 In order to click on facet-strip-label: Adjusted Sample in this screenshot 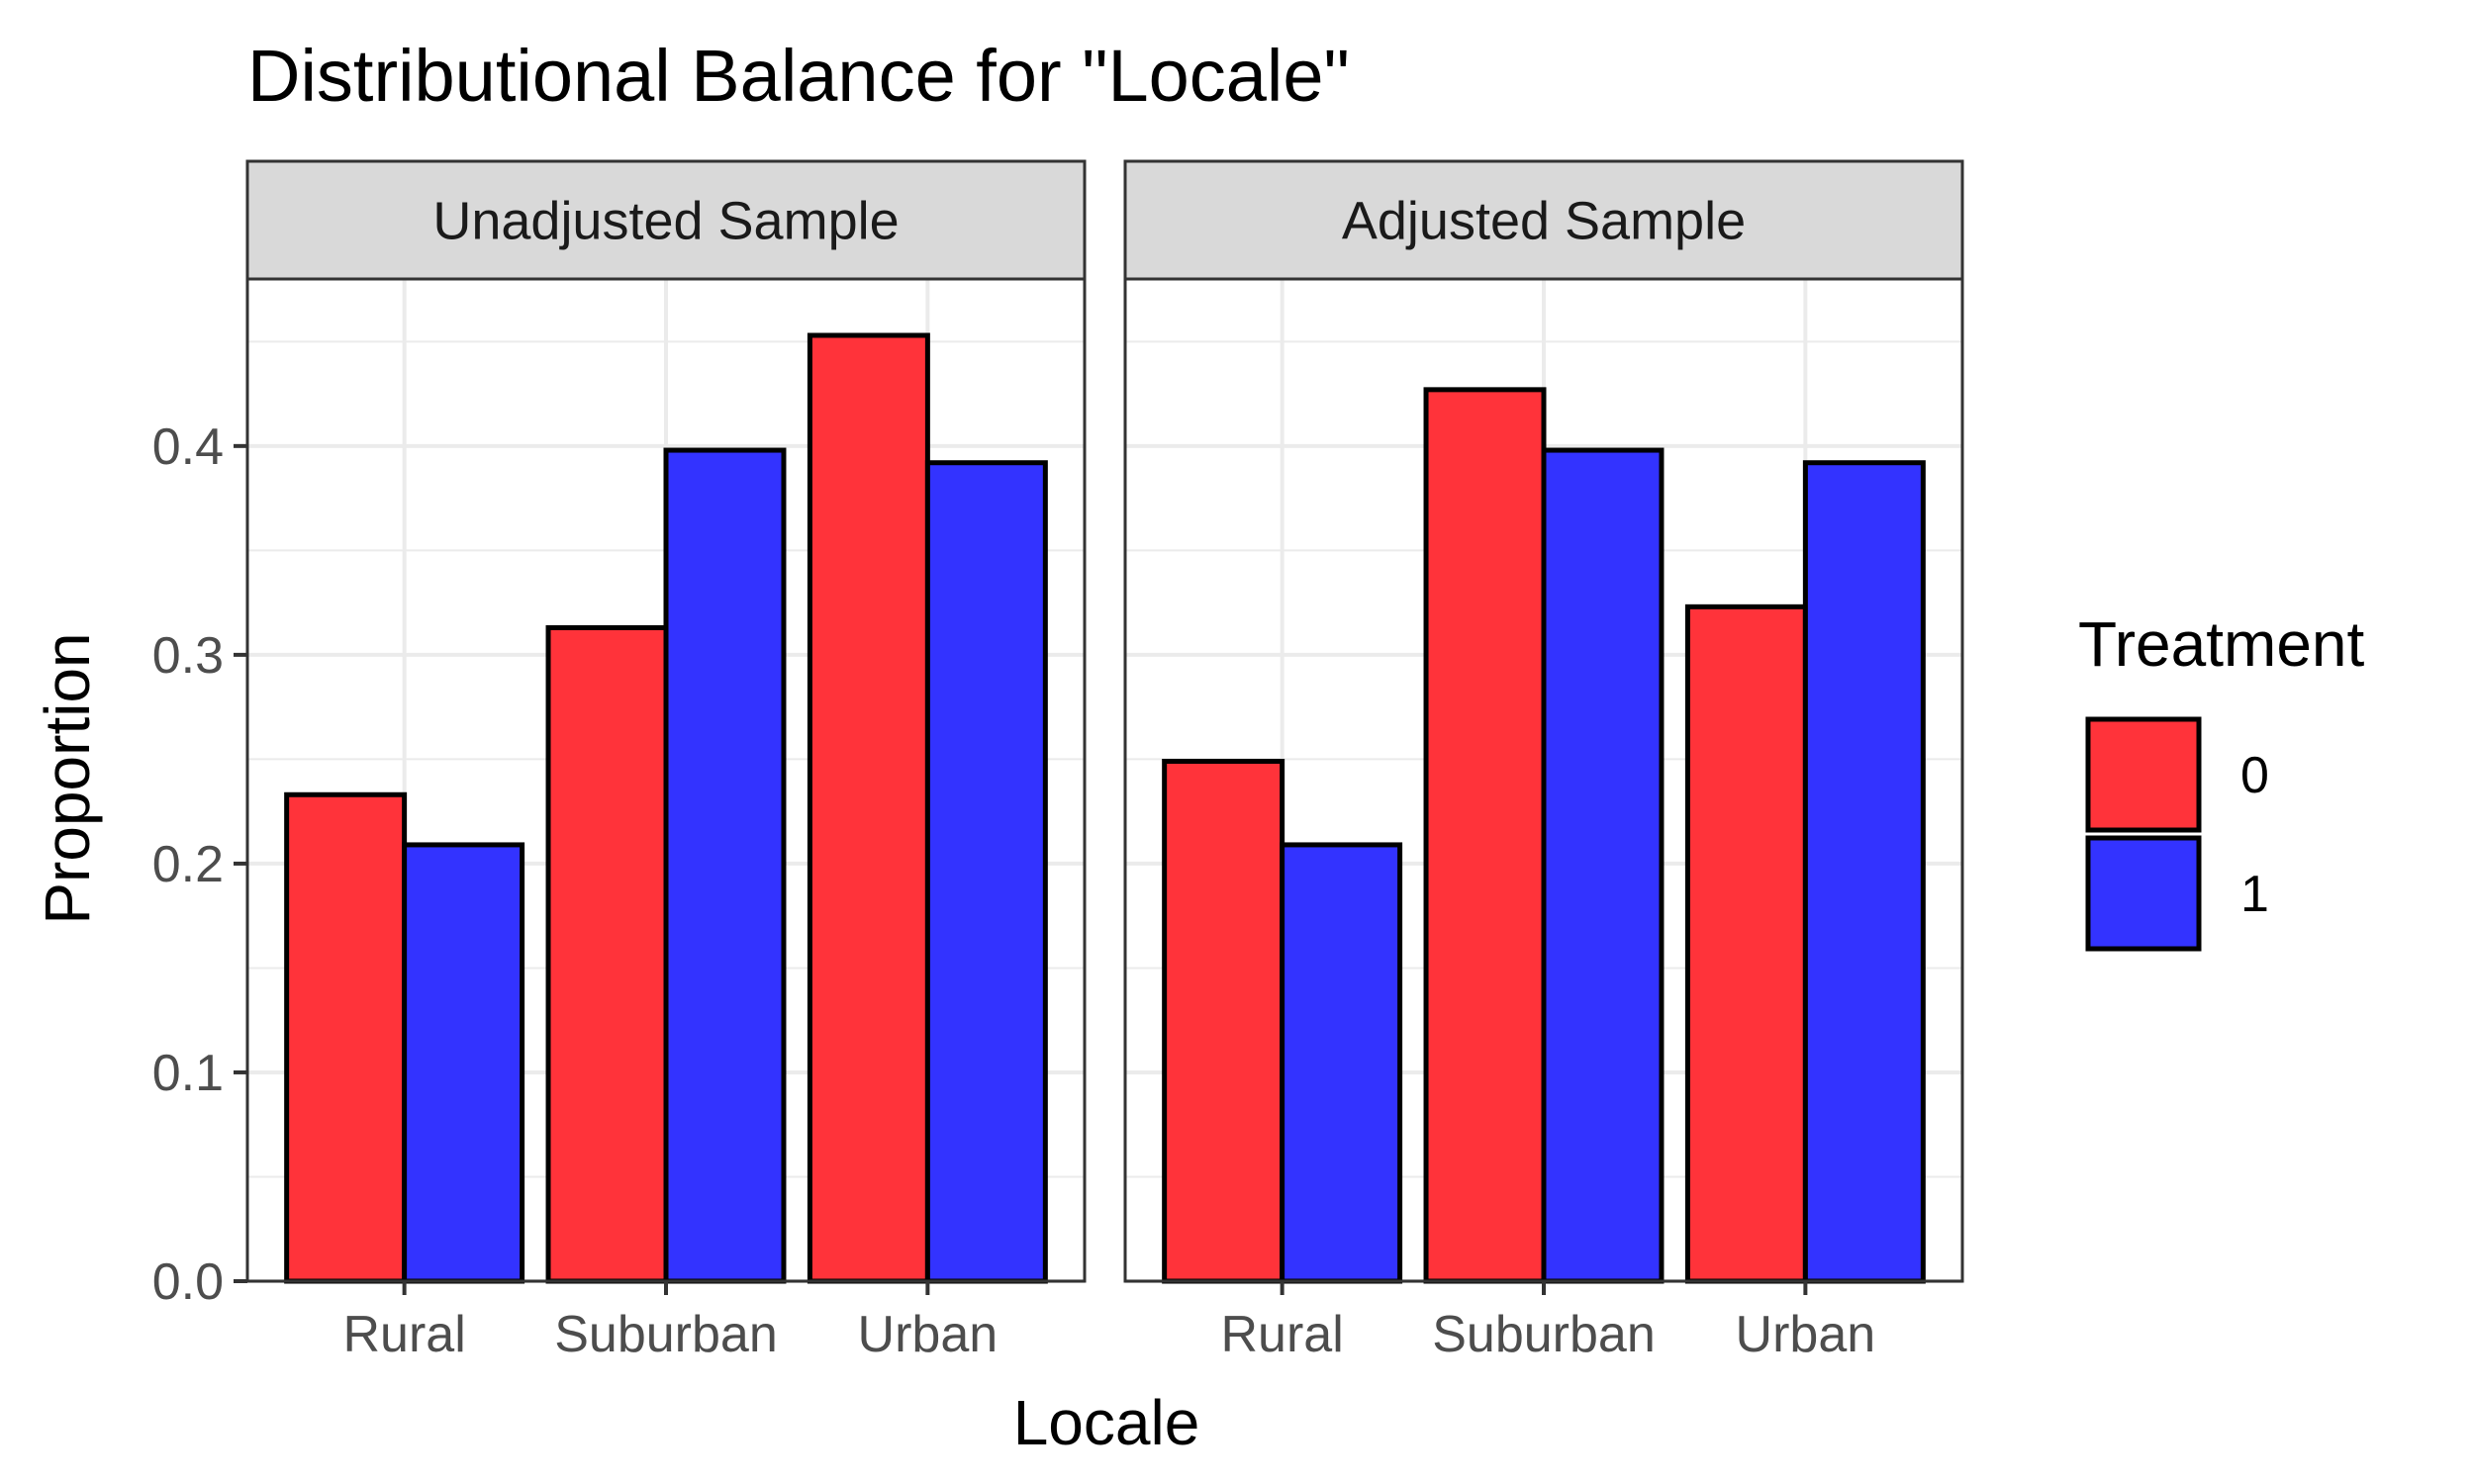, I will do `click(1544, 221)`.